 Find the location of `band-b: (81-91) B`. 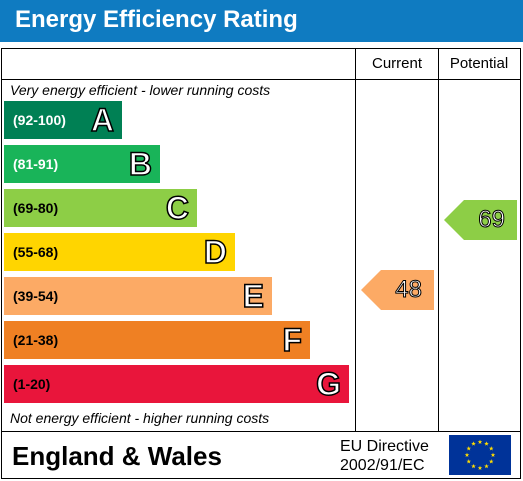

band-b: (81-91) B is located at coordinates (82, 164).